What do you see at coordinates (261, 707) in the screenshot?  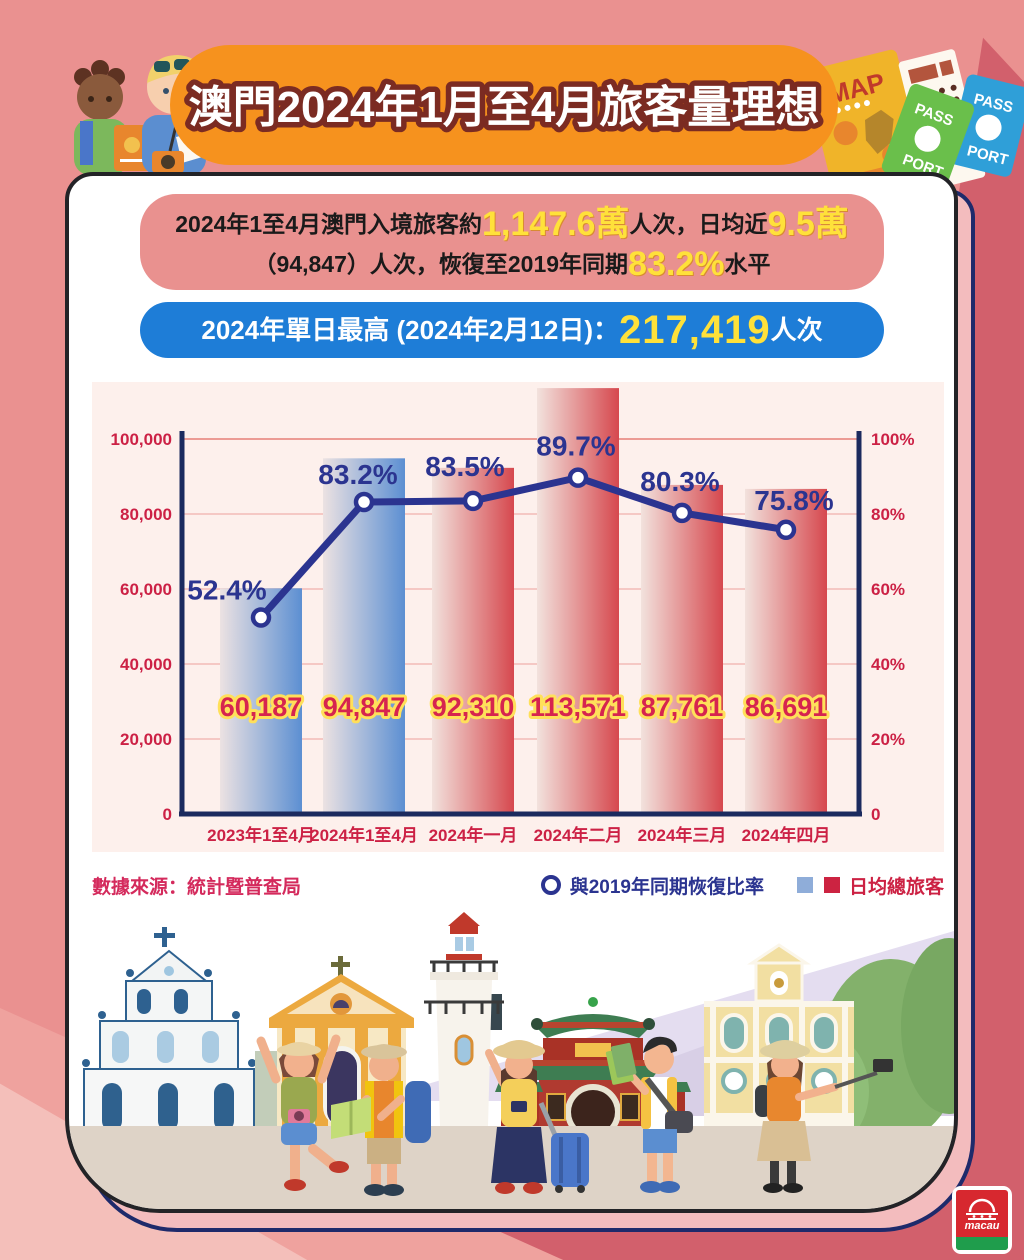 I see `bar-value-label: 60,187` at bounding box center [261, 707].